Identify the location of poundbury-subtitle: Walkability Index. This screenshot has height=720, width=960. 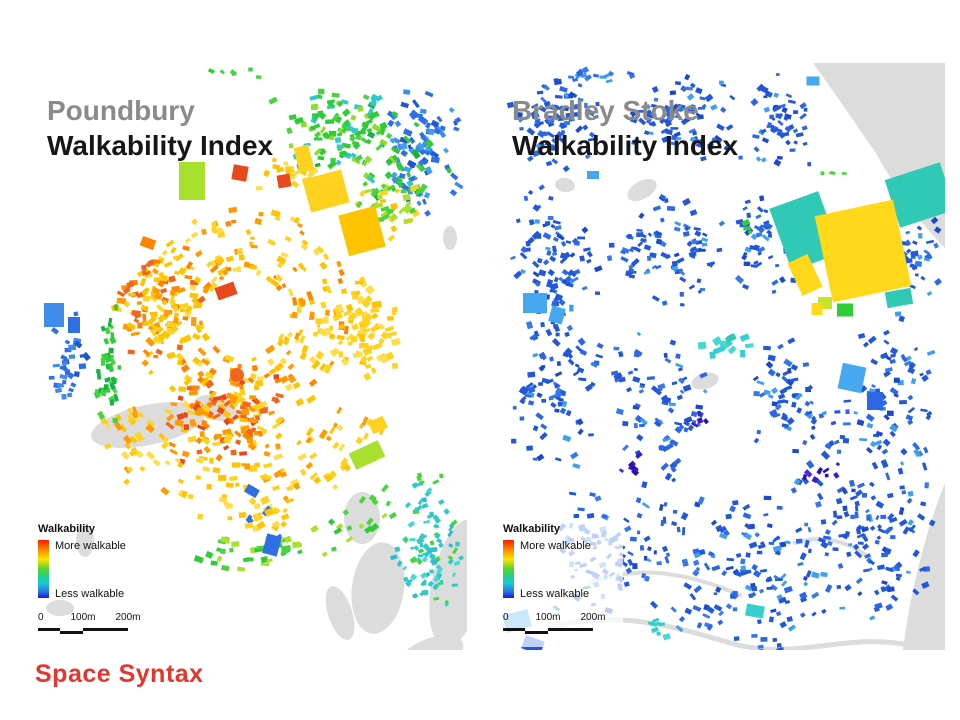
(160, 145).